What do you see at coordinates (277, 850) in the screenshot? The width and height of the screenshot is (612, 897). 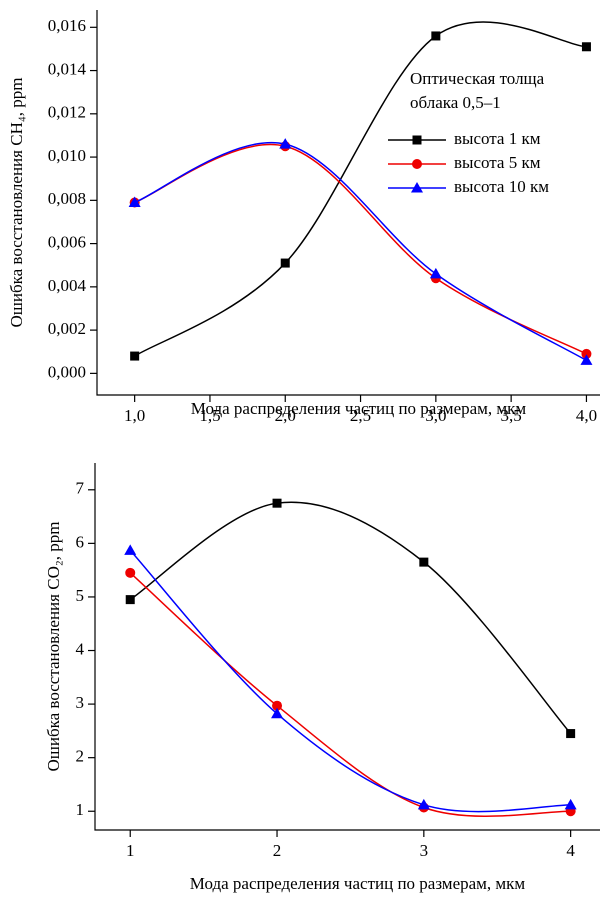 I see `x-tick-label: 2` at bounding box center [277, 850].